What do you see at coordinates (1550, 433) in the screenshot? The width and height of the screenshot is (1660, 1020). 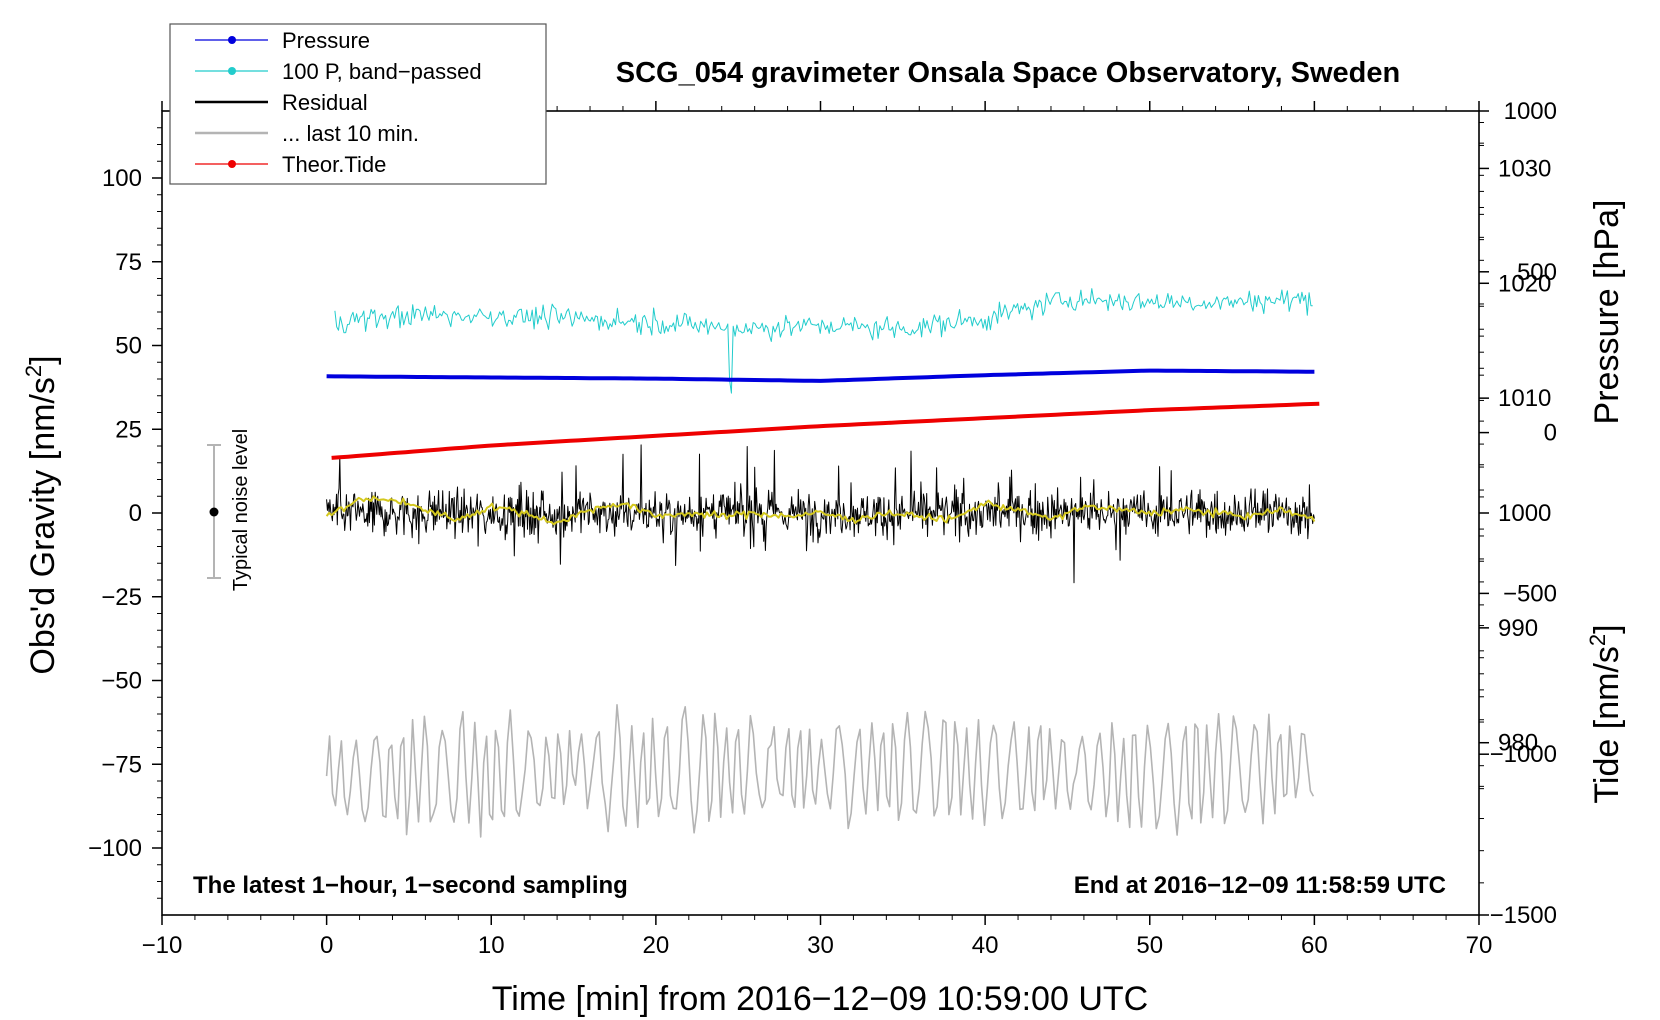 I see `tide-tick-label: 0` at bounding box center [1550, 433].